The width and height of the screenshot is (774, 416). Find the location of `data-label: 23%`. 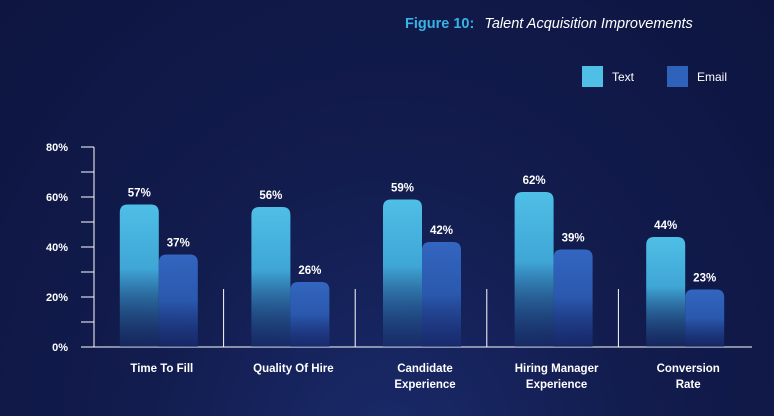

data-label: 23% is located at coordinates (704, 279).